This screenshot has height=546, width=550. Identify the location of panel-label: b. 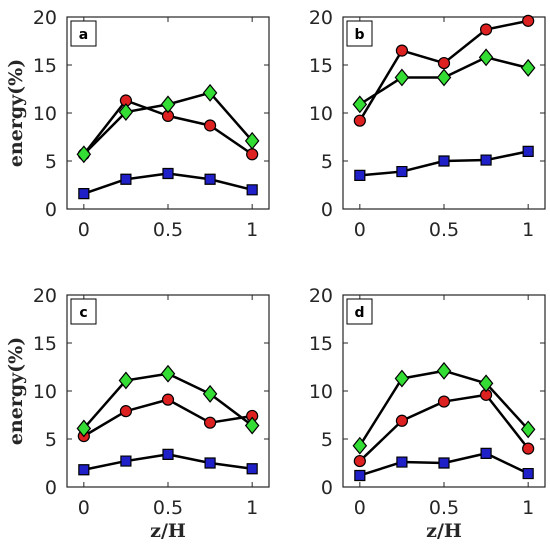
(359, 35).